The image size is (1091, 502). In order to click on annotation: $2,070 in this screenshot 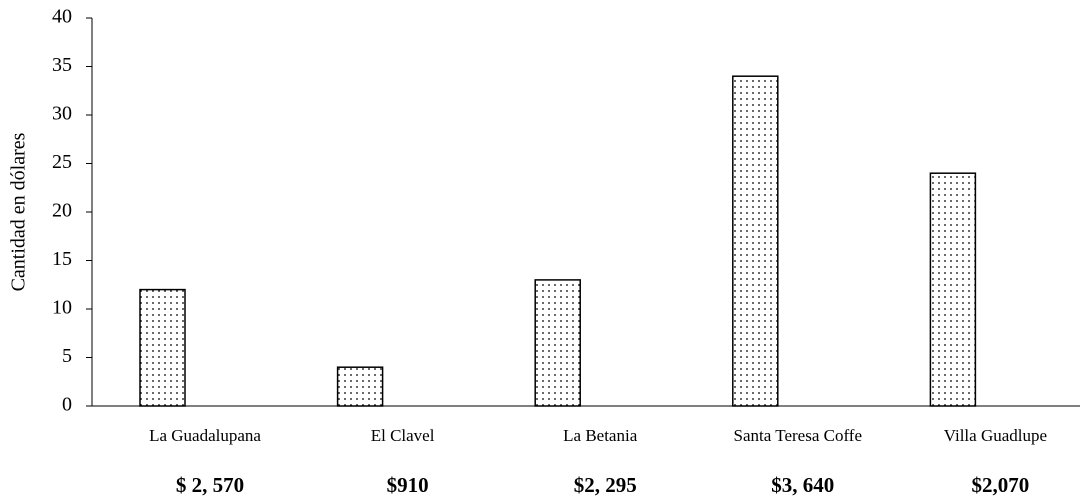, I will do `click(1001, 485)`.